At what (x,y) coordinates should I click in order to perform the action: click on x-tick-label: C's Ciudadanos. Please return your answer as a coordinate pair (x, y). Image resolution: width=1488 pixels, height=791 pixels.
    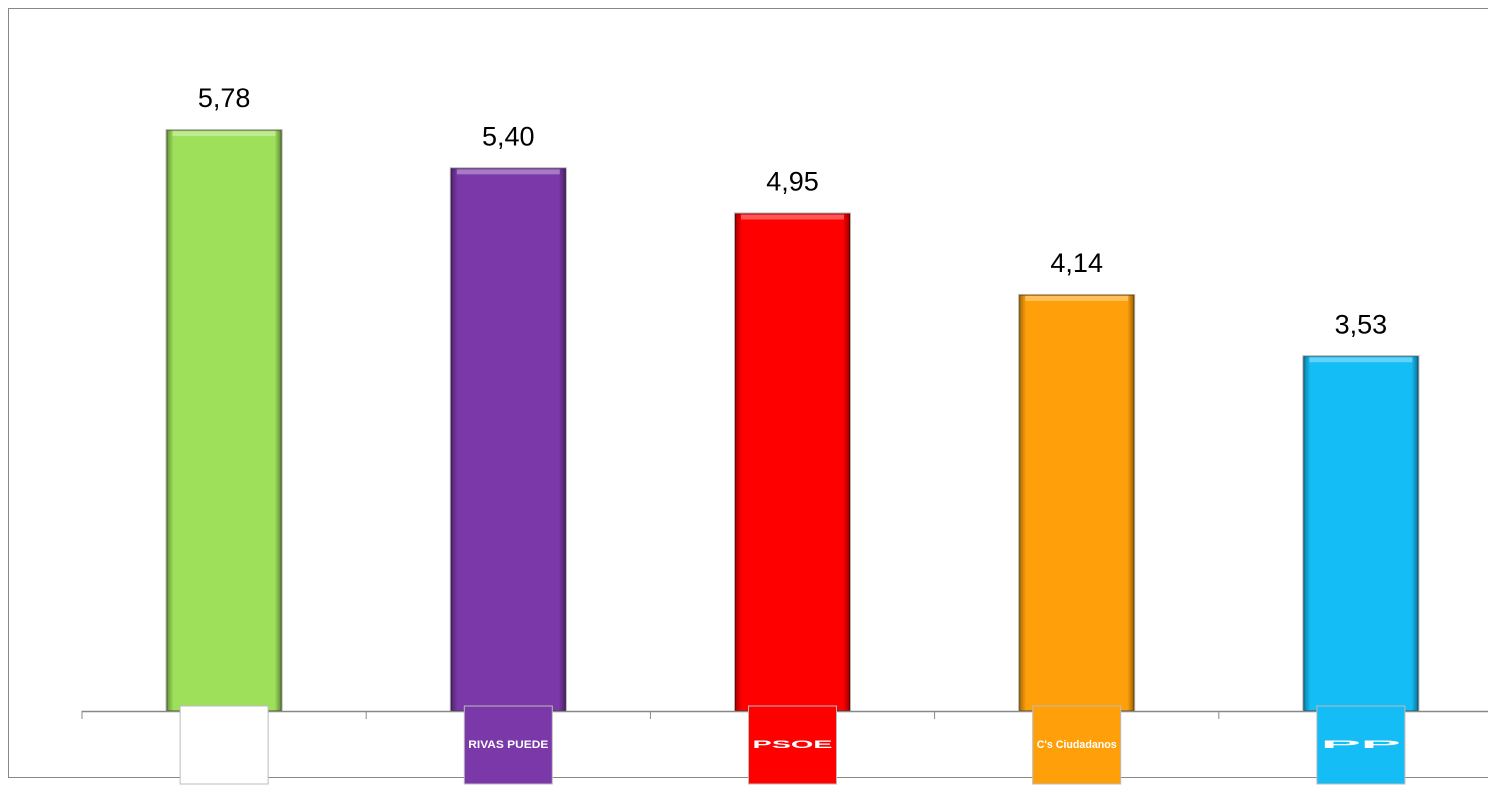
    Looking at the image, I should click on (1077, 745).